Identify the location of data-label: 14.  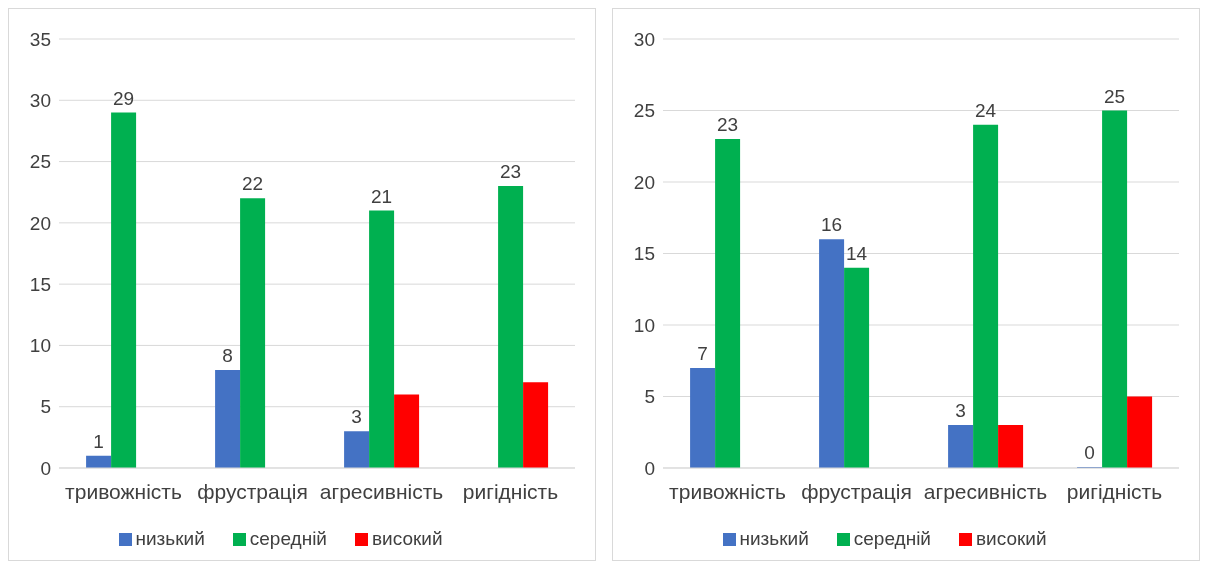
(857, 253).